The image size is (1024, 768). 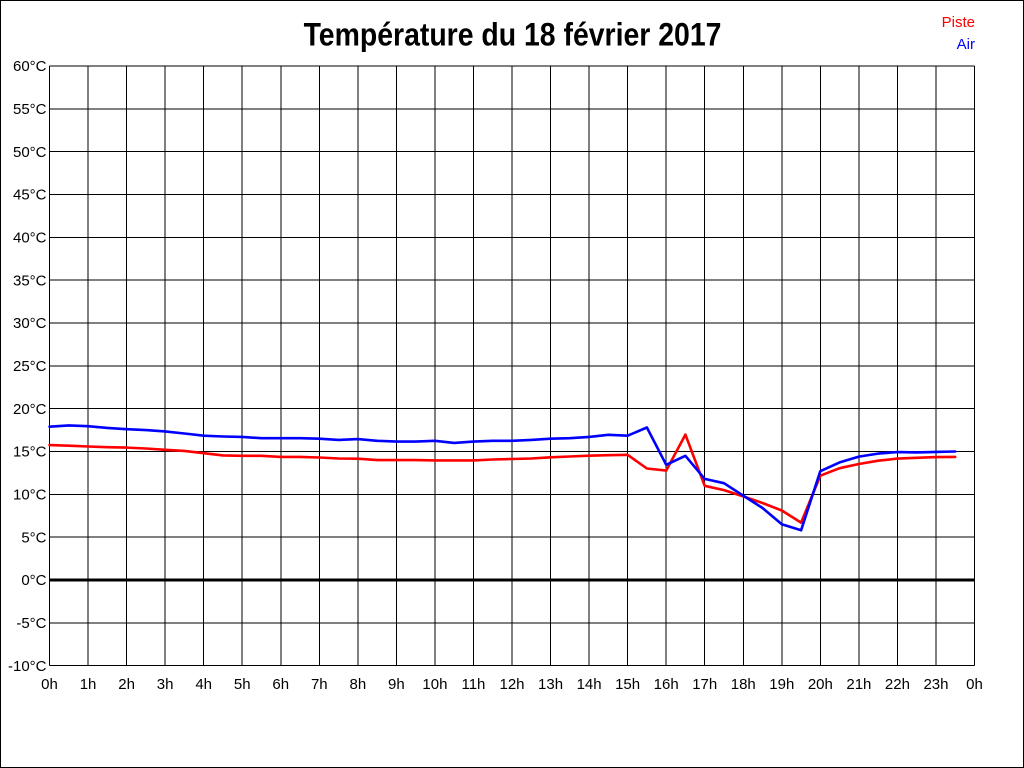 What do you see at coordinates (33, 537) in the screenshot?
I see `svg-text: 5°C` at bounding box center [33, 537].